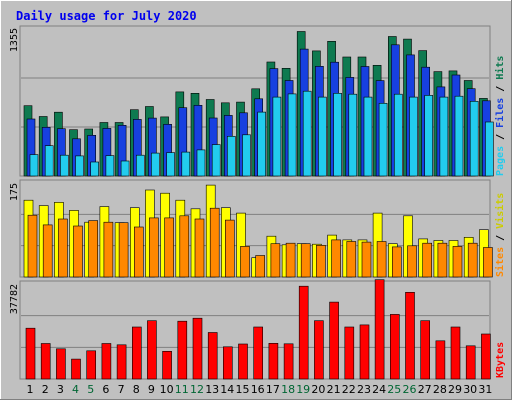 This screenshot has width=512, height=400. I want to click on x-tick-label-day-23: 23, so click(364, 389).